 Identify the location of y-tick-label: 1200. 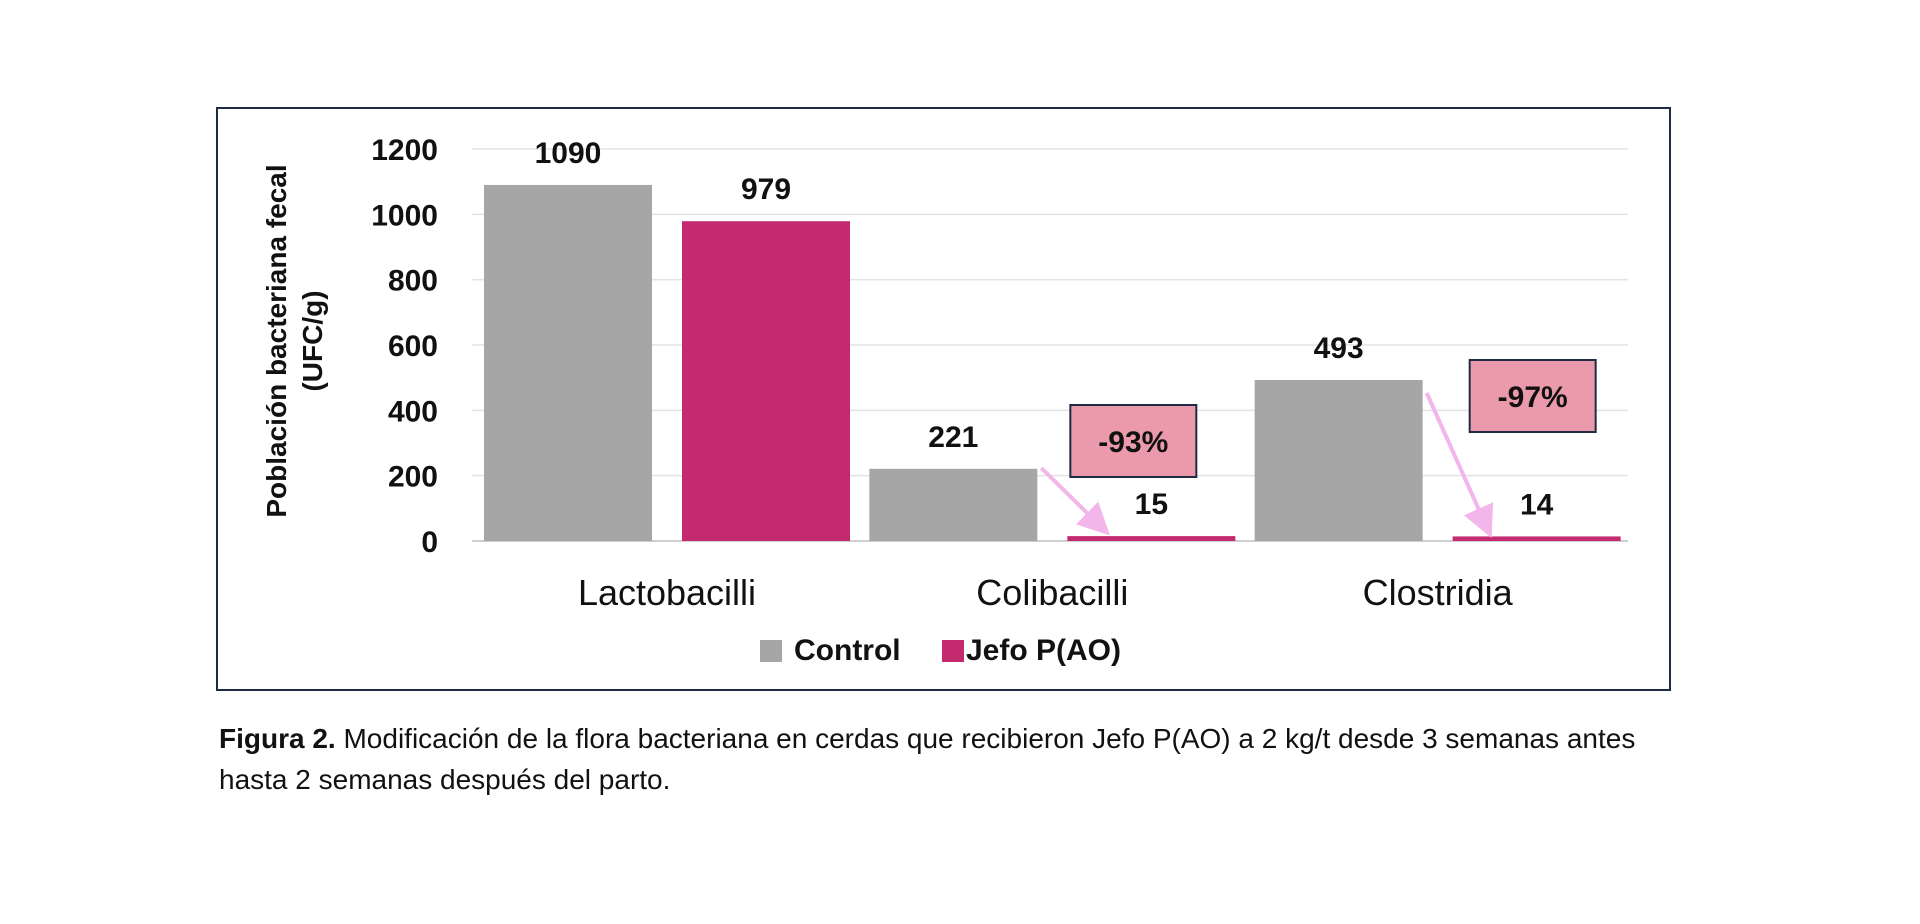
(404, 150).